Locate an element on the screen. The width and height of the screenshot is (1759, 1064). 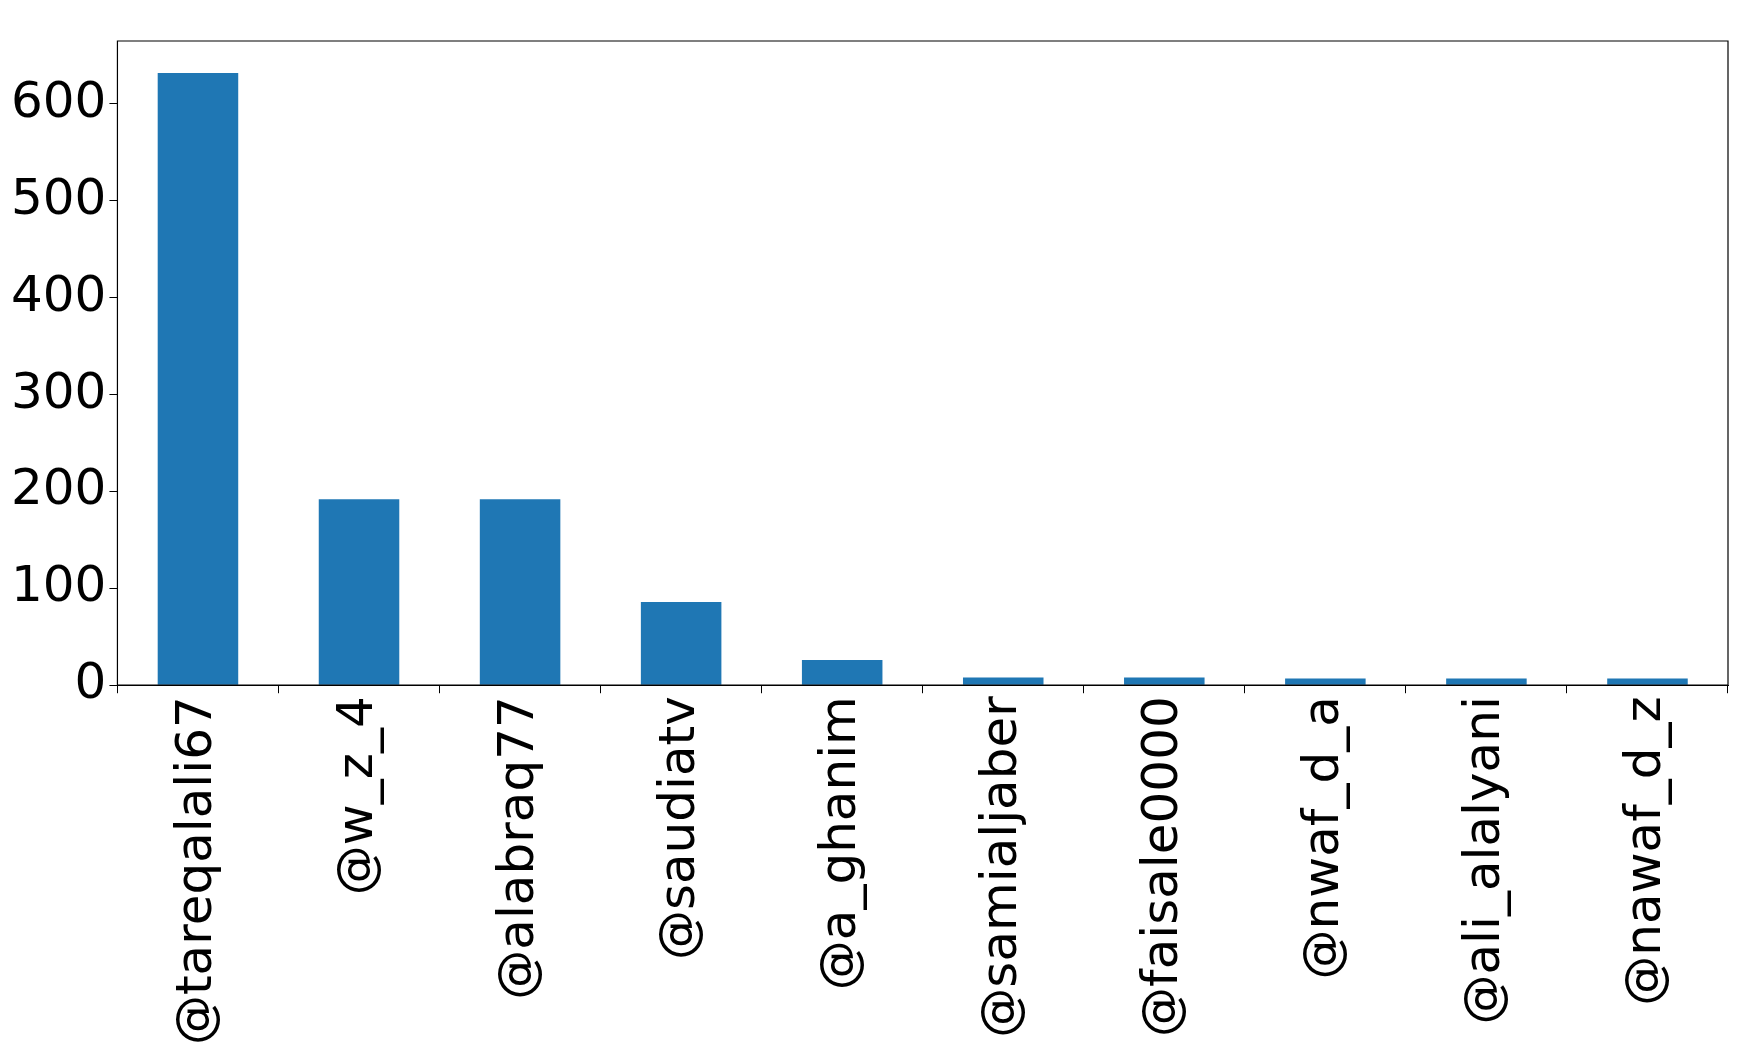
y-tick-label: 0 is located at coordinates (90, 681).